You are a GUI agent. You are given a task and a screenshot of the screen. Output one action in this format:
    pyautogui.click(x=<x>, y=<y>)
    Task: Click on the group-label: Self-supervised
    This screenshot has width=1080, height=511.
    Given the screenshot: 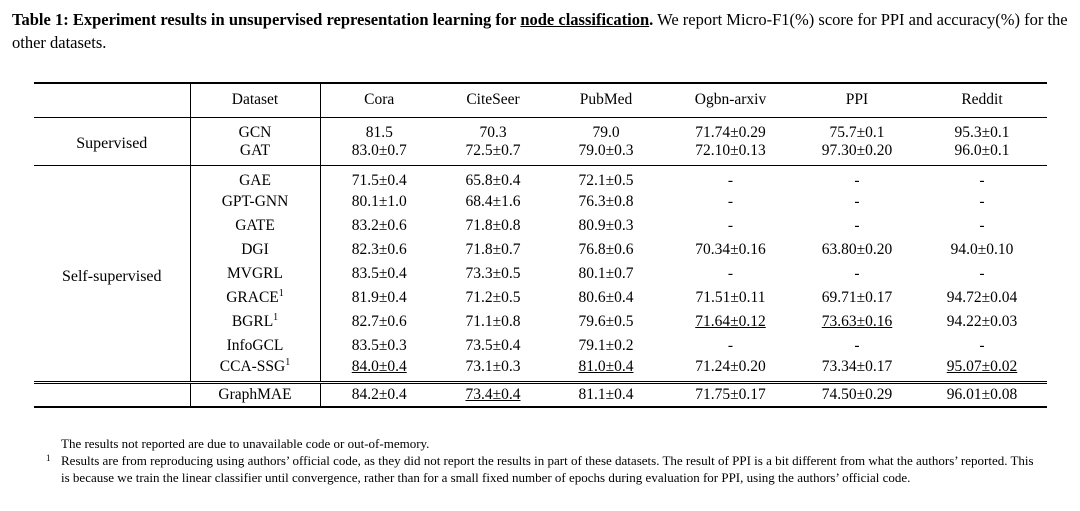 What is the action you would take?
    pyautogui.click(x=112, y=274)
    